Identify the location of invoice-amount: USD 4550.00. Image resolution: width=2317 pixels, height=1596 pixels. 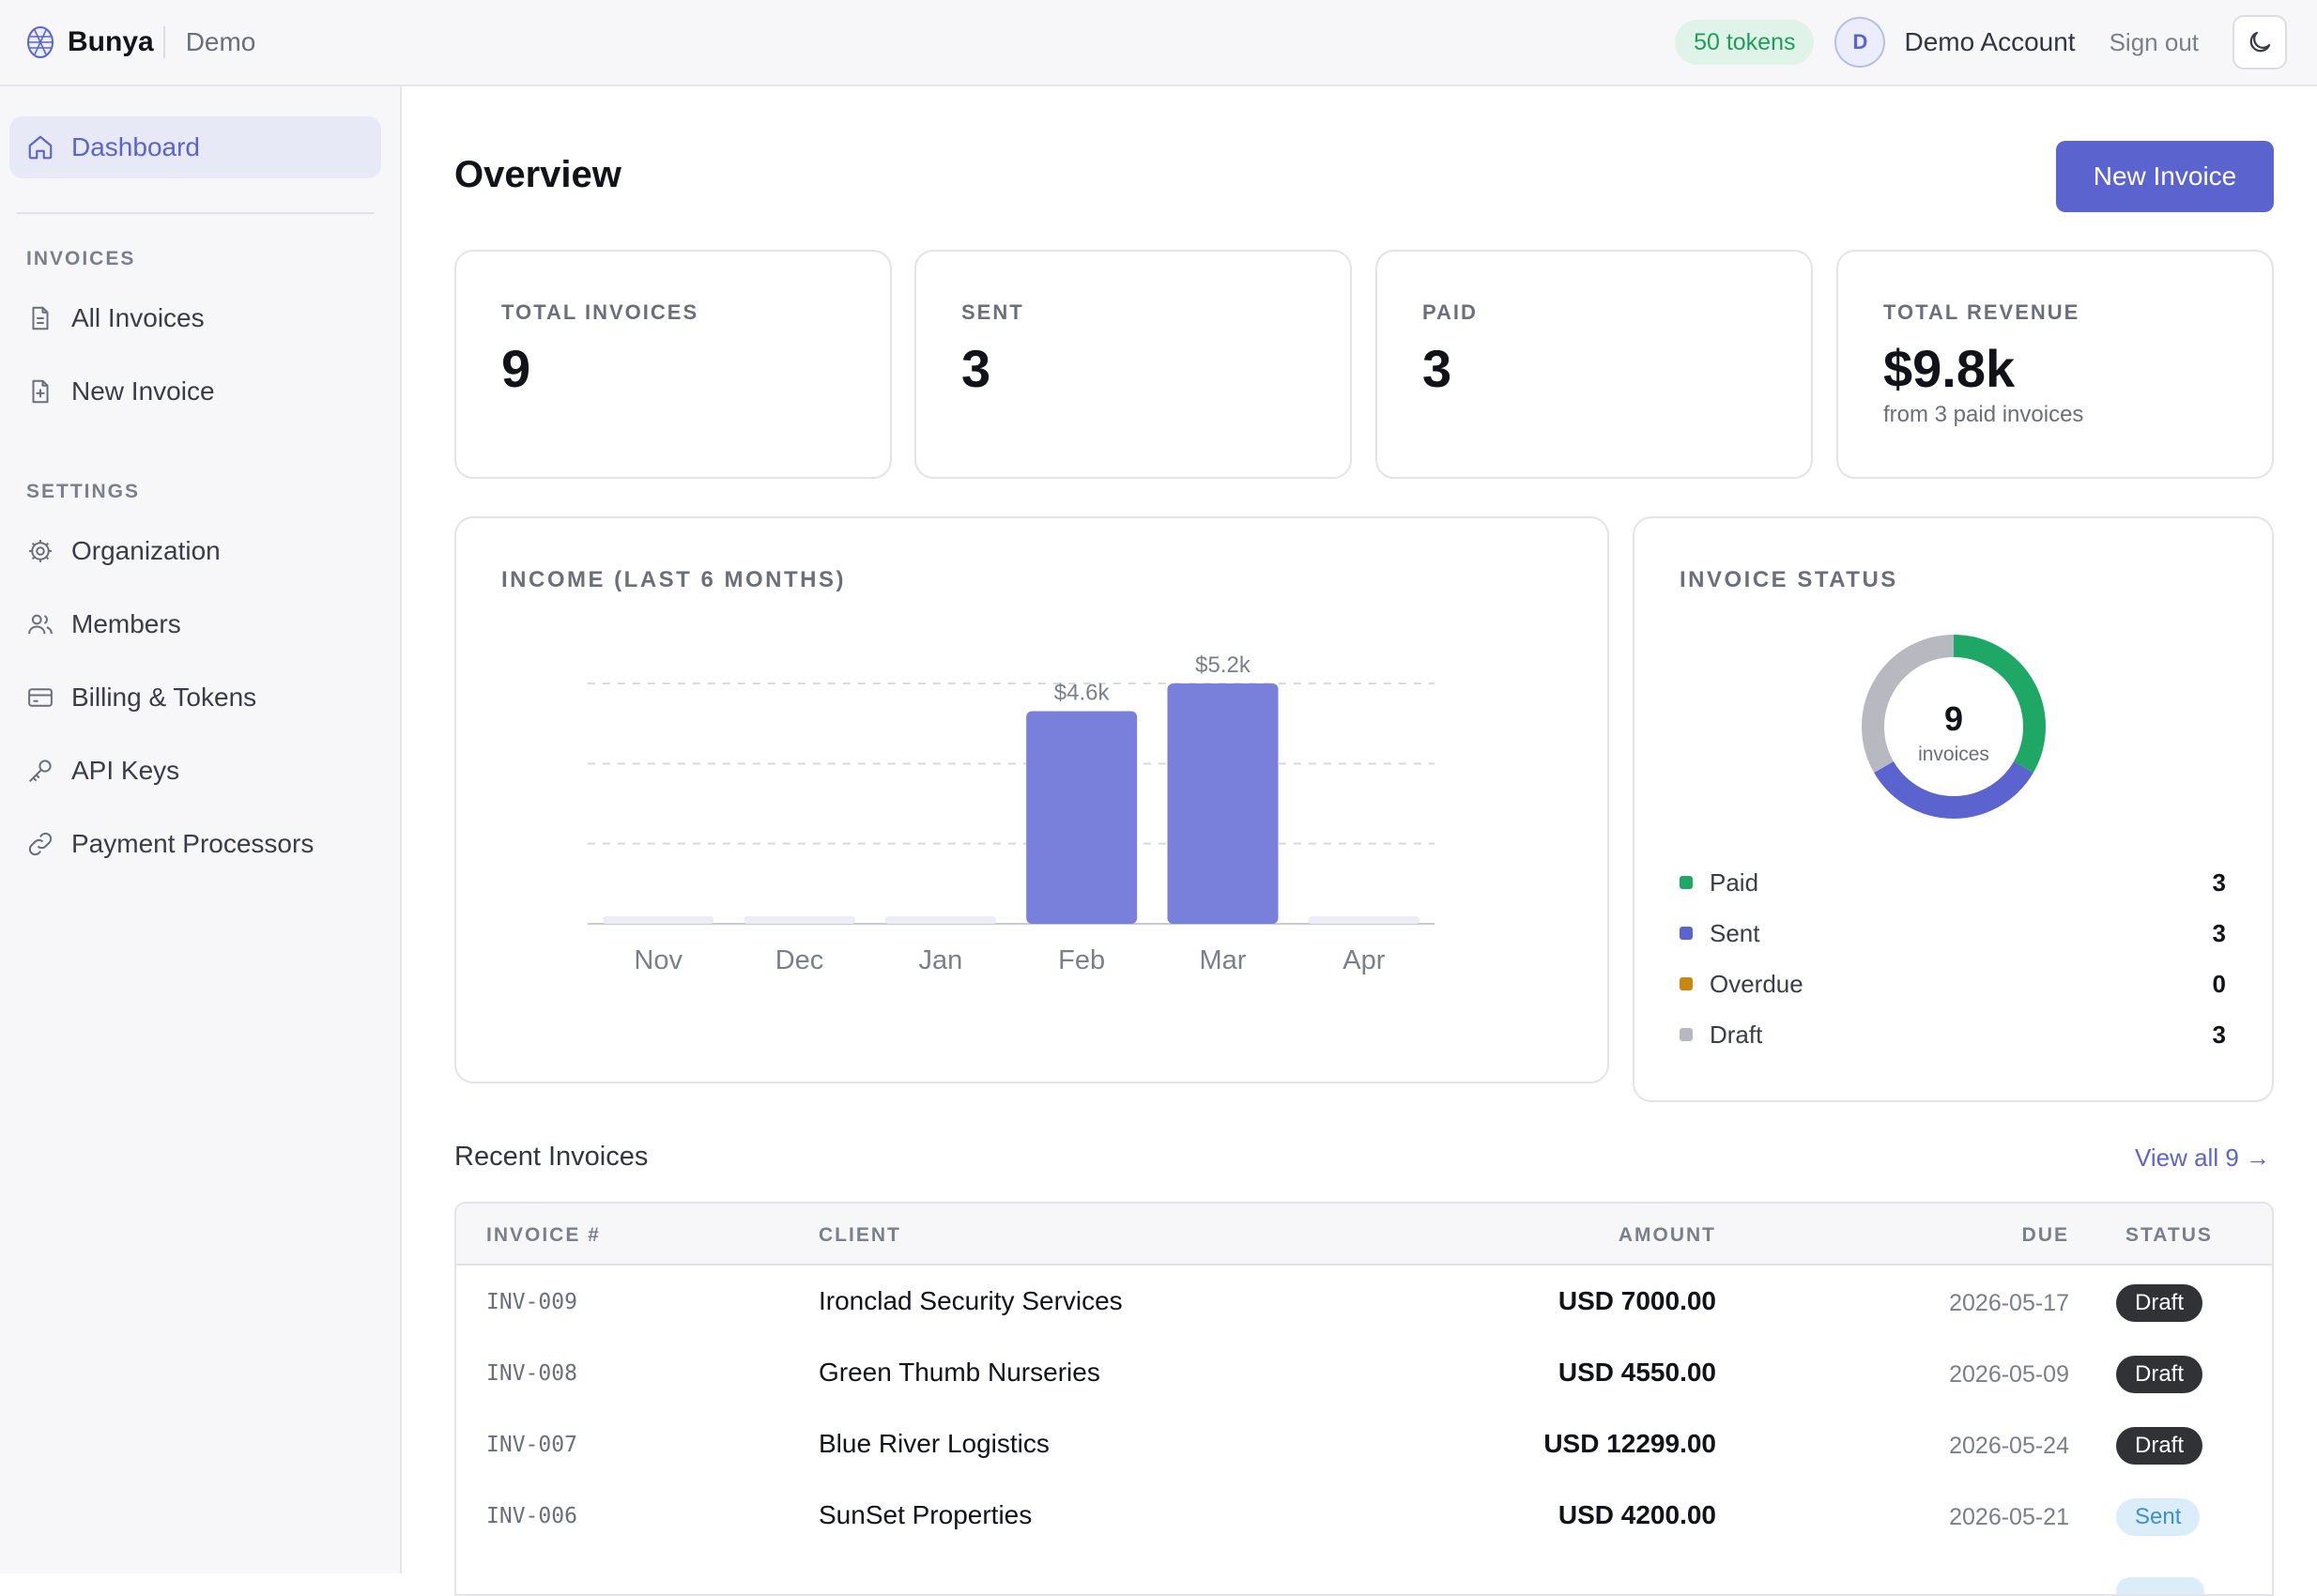
(1637, 1373).